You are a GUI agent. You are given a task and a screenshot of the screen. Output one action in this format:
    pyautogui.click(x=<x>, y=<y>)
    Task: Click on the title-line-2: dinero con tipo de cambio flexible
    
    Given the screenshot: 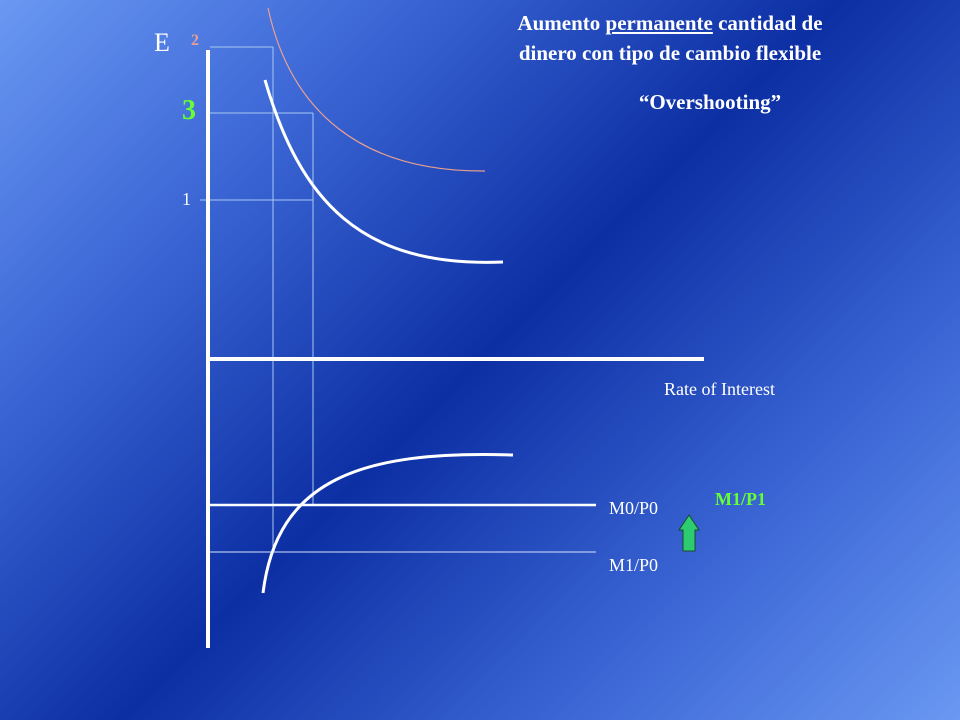 What is the action you would take?
    pyautogui.click(x=670, y=53)
    